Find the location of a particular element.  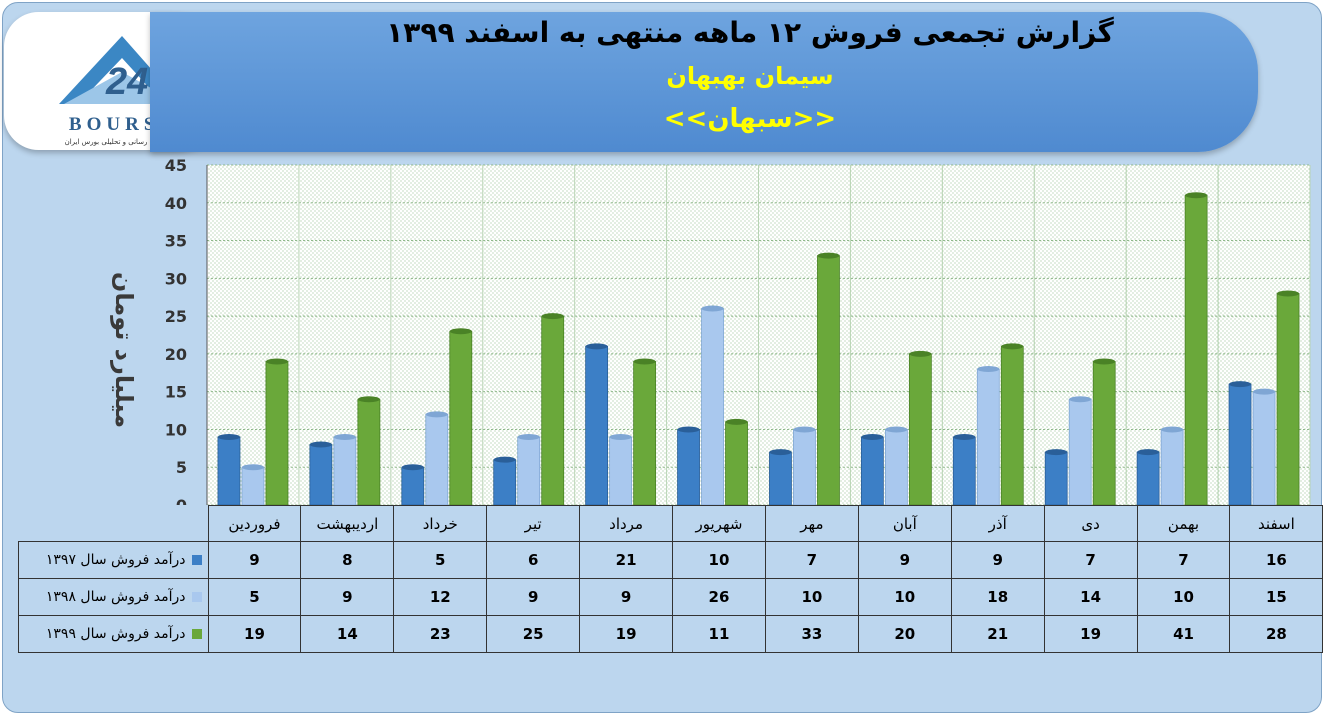

table-corner is located at coordinates (114, 524).